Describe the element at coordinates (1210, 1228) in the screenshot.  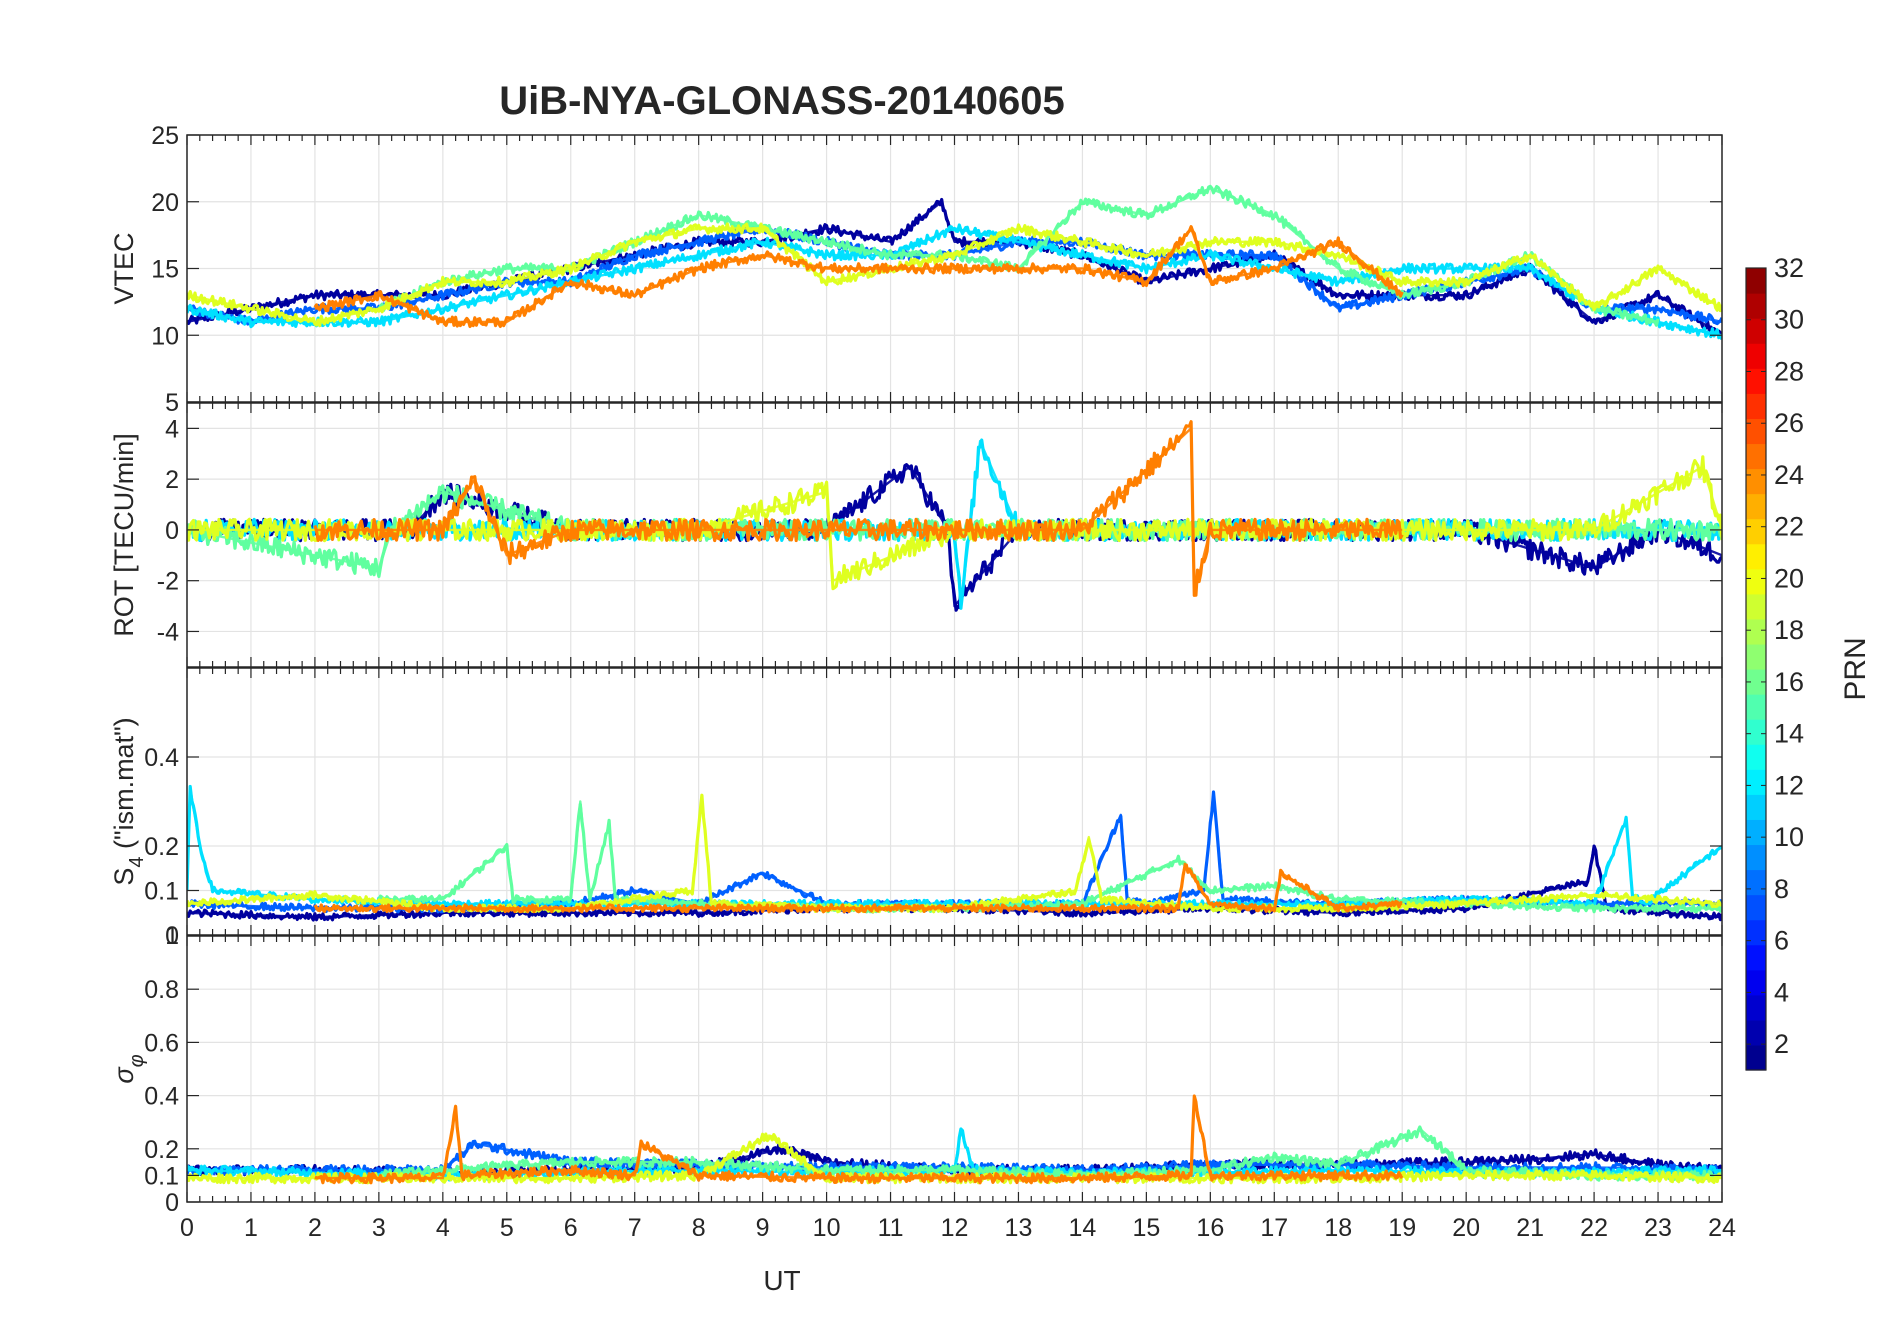
I see `x-tick-label: 16` at that location.